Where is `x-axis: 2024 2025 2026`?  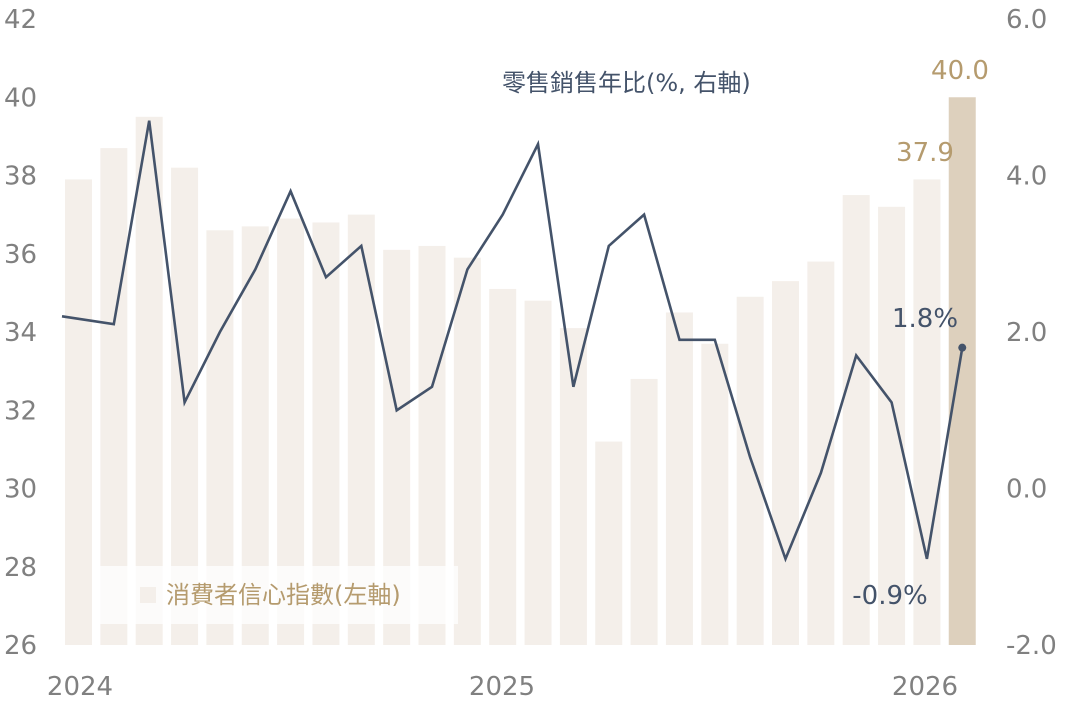
x-axis: 2024 2025 2026 is located at coordinates (502, 687).